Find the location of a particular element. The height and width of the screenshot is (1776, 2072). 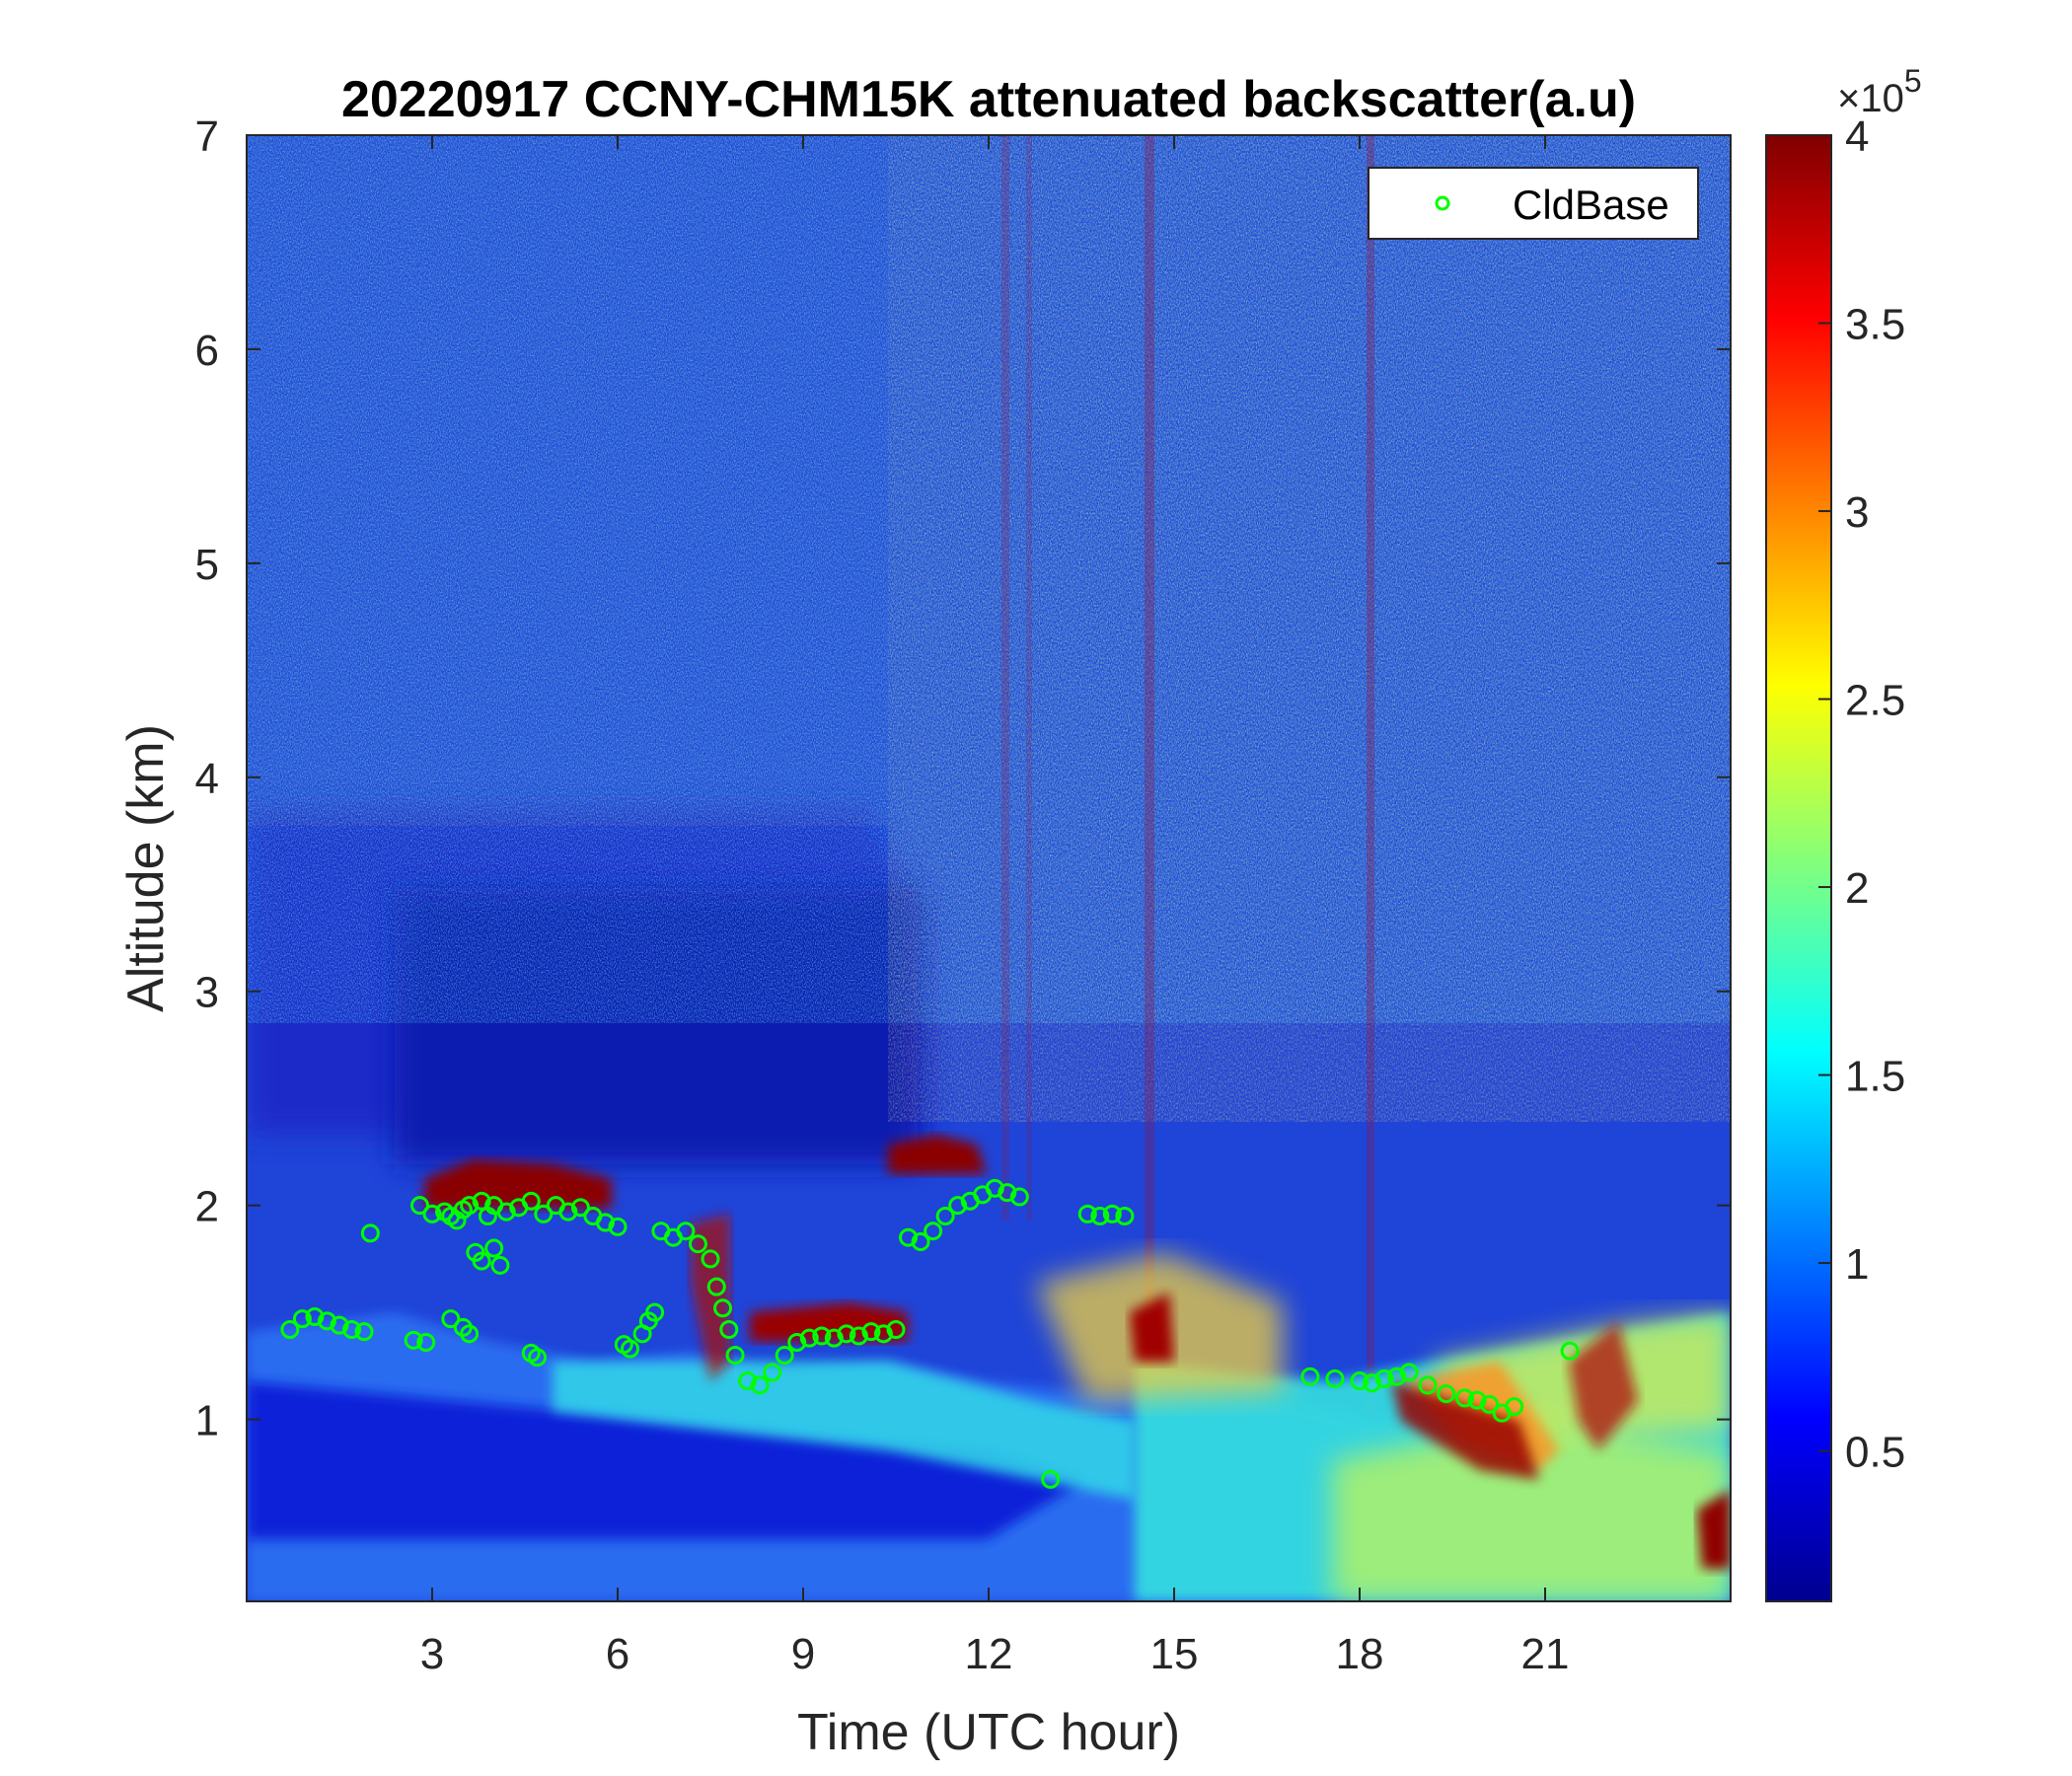

x-axis-label: Time (UTC hour) is located at coordinates (989, 1733).